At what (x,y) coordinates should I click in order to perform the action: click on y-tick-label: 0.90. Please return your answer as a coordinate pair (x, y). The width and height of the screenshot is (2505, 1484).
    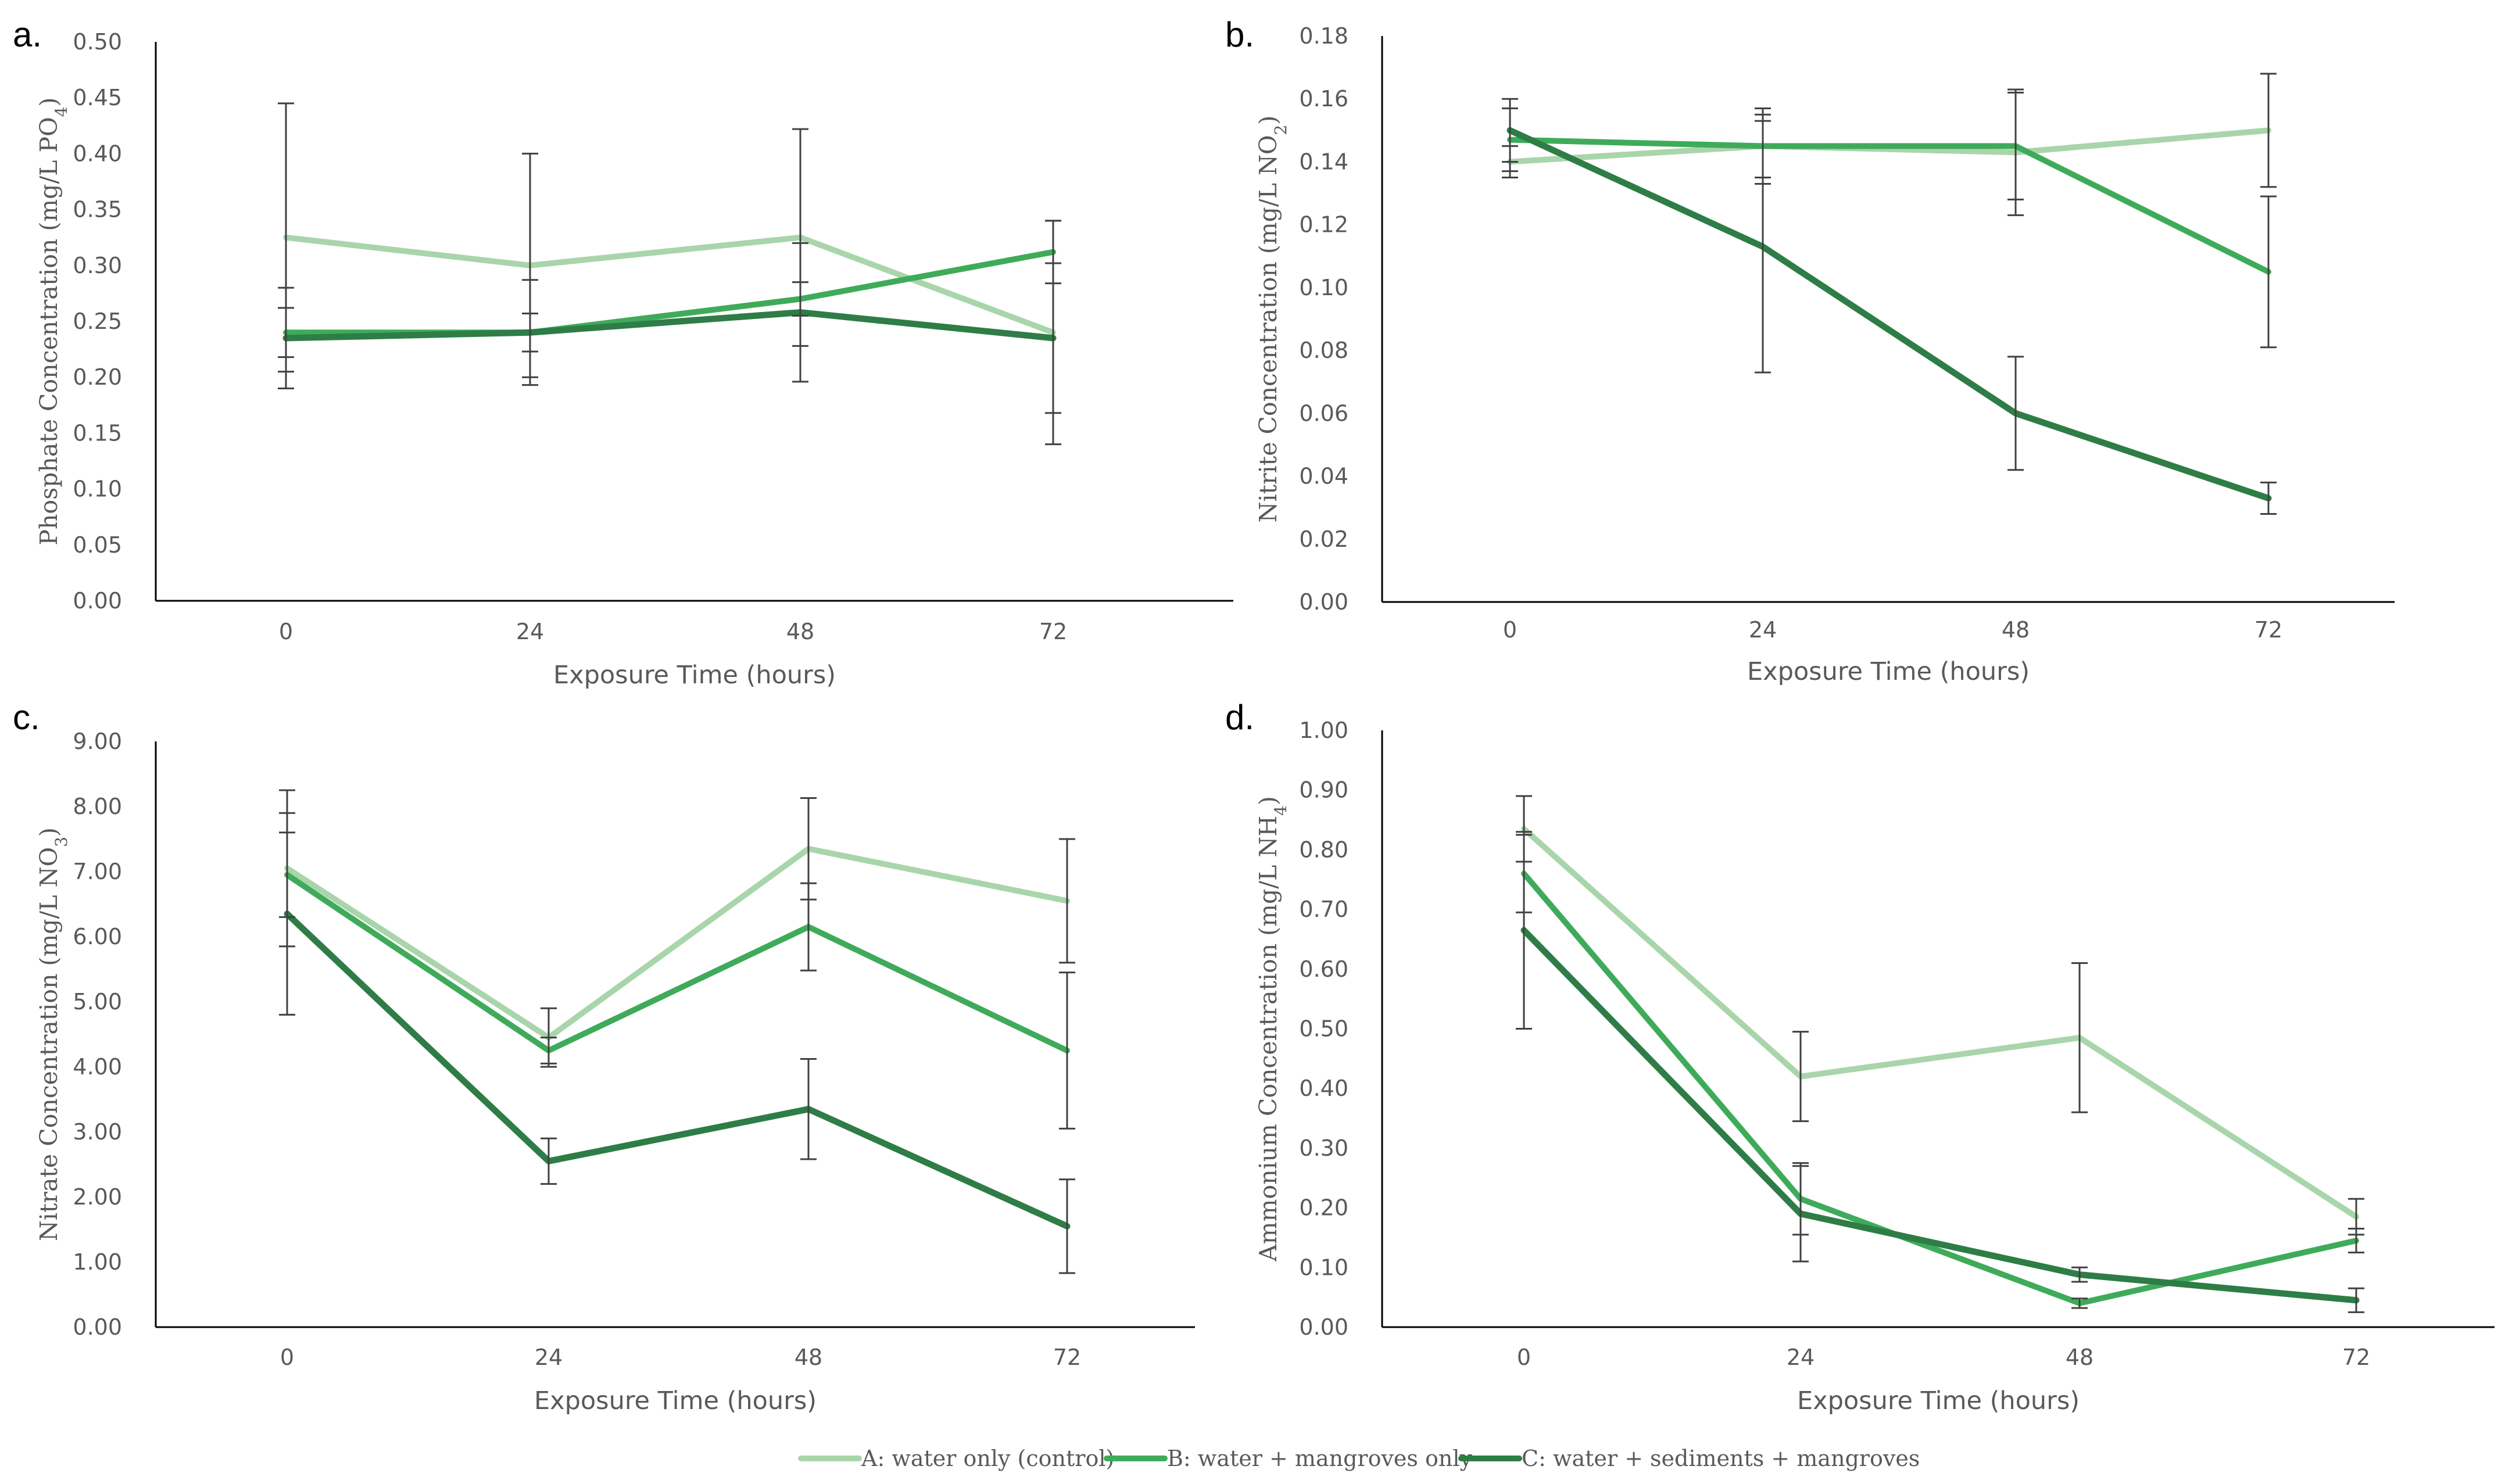
    Looking at the image, I should click on (1323, 790).